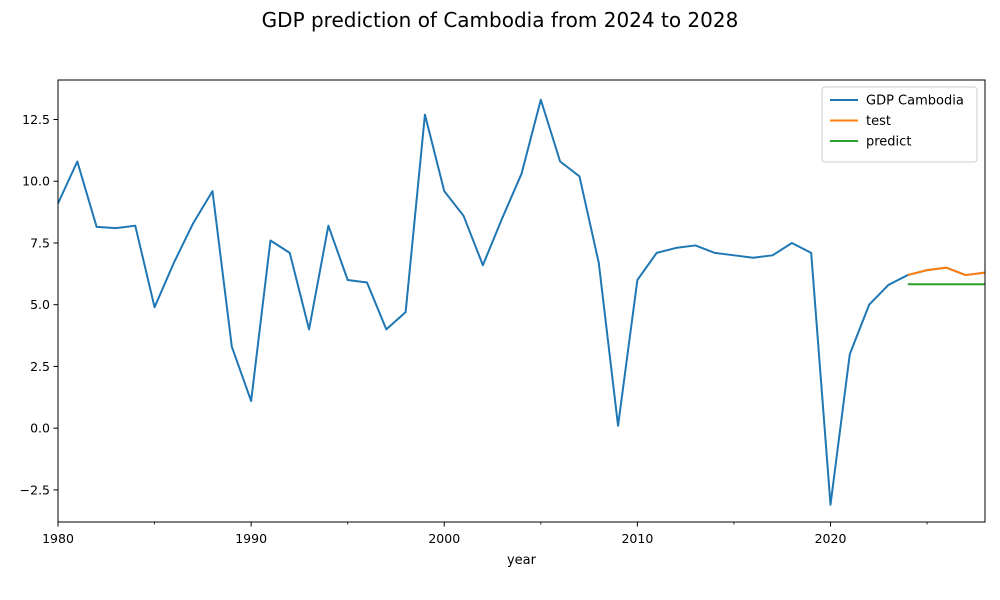 Image resolution: width=1000 pixels, height=600 pixels. What do you see at coordinates (444, 538) in the screenshot?
I see `x-tick-label: 2000` at bounding box center [444, 538].